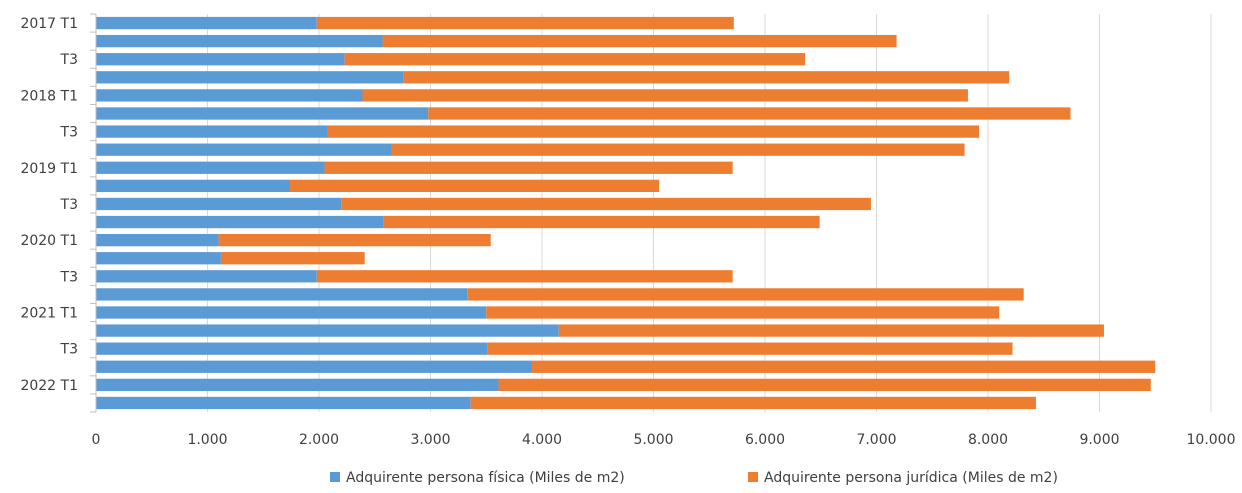 This screenshot has width=1242, height=493. Describe the element at coordinates (49, 96) in the screenshot. I see `category-label: 2018 T1` at that location.